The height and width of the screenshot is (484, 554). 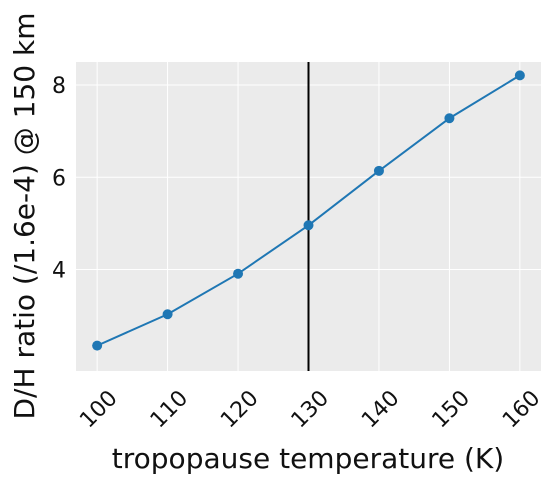 I want to click on x-tick-label: 100, so click(x=98, y=409).